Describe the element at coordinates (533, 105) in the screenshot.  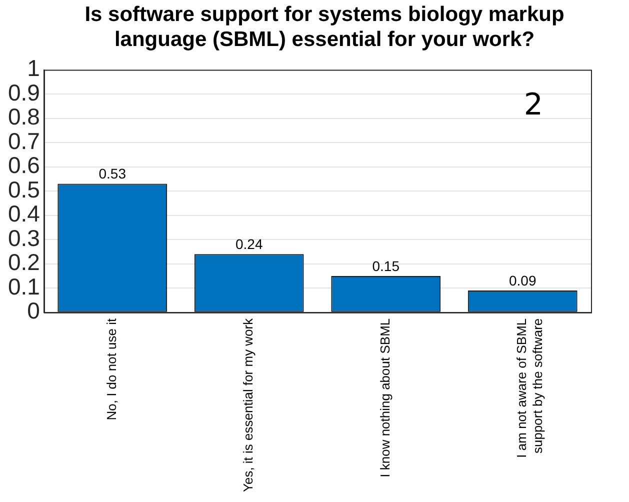
I see `annotation: 2` at that location.